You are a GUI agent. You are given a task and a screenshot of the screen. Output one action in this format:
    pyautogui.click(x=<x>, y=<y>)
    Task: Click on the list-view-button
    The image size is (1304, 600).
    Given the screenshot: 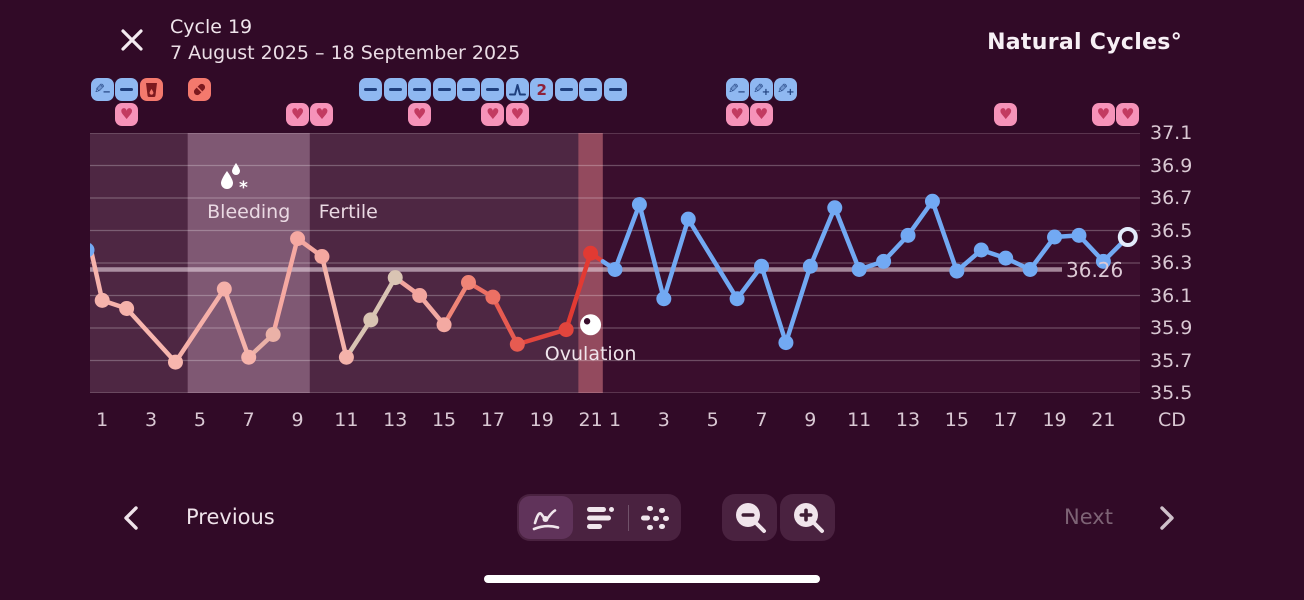 What is the action you would take?
    pyautogui.click(x=601, y=517)
    